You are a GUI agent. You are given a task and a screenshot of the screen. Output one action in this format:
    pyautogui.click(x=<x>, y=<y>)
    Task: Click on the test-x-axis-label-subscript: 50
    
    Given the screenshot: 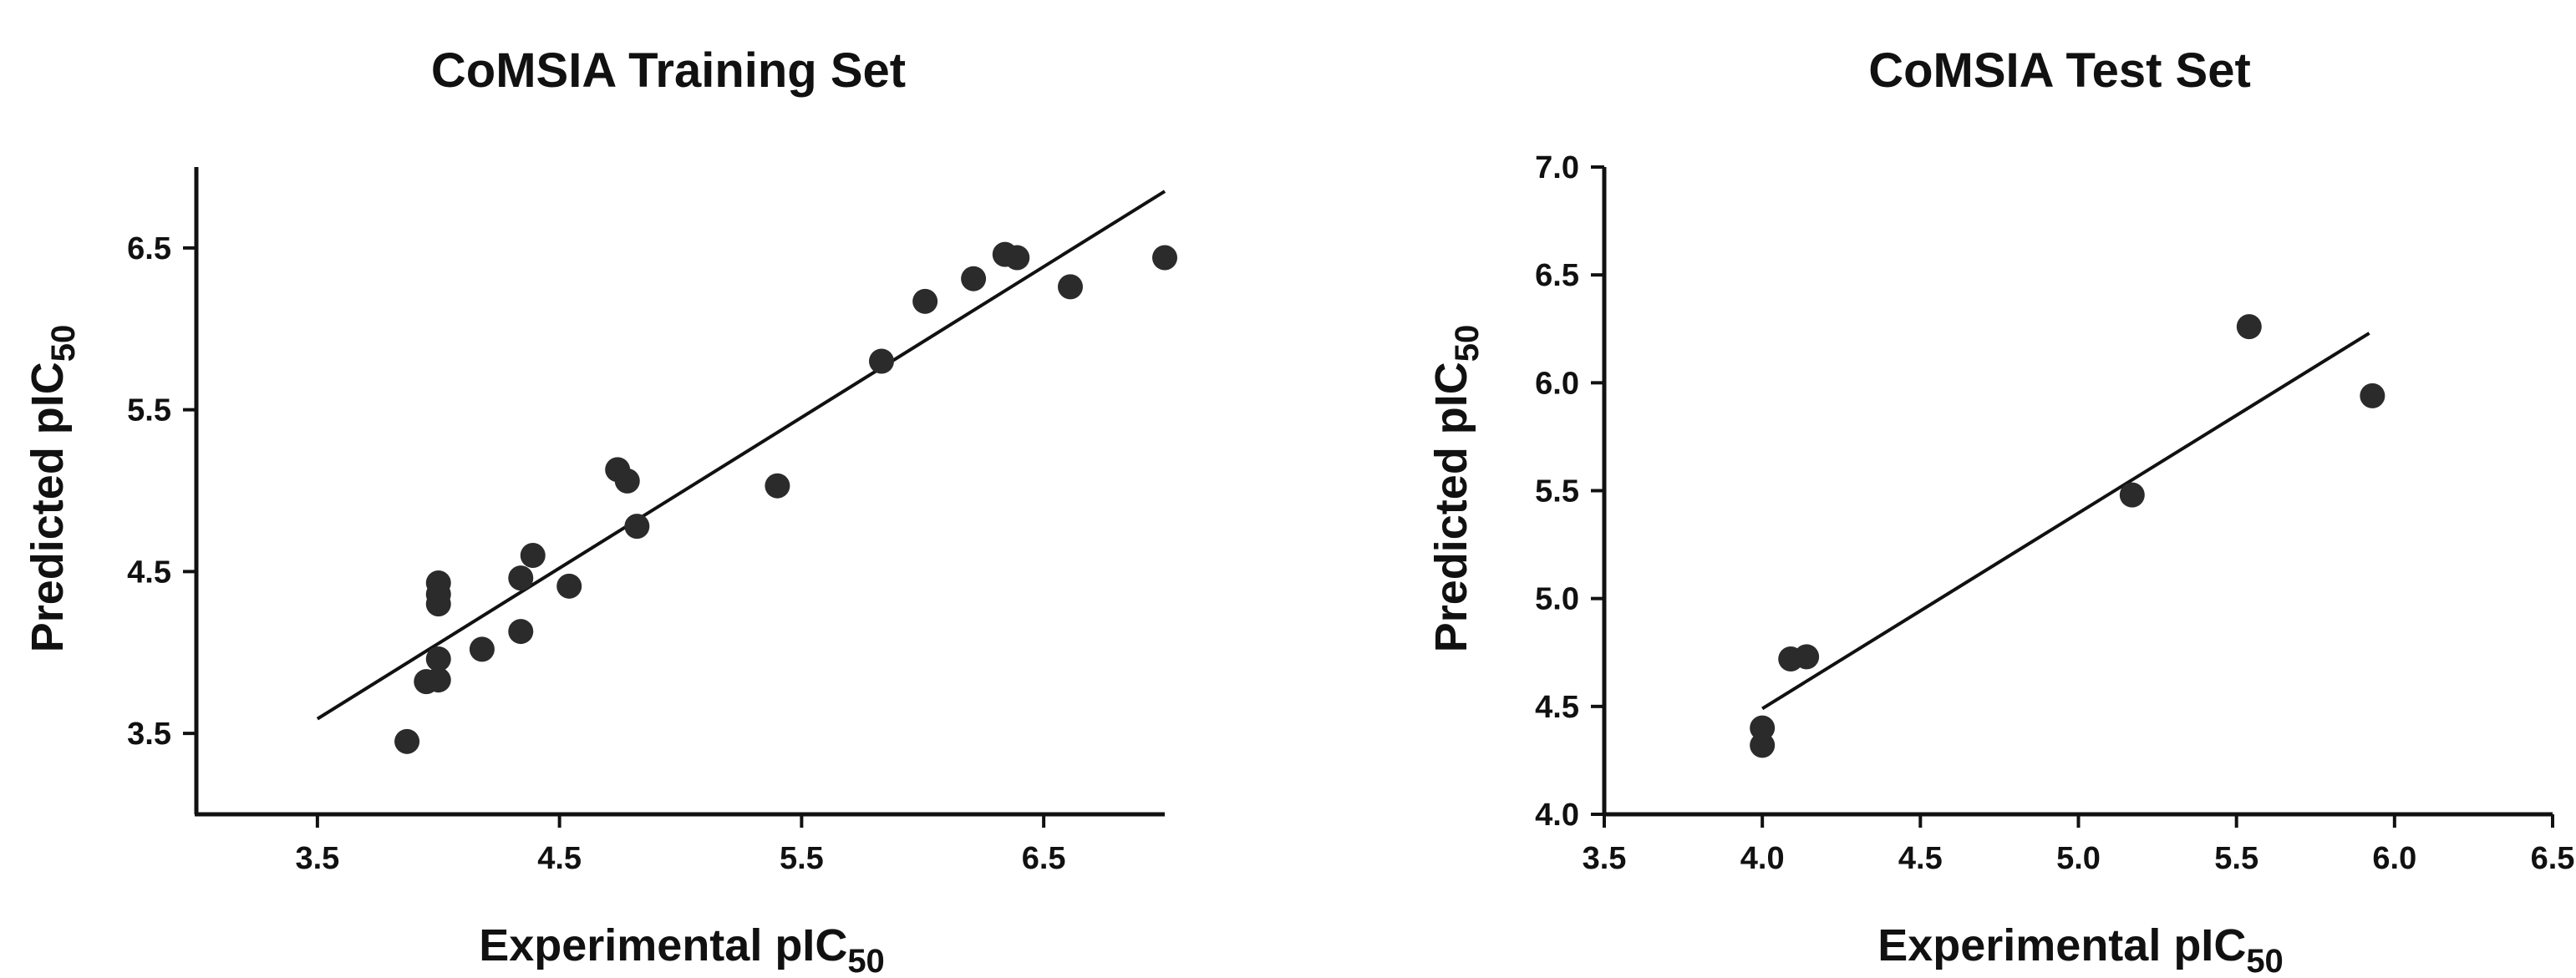 What is the action you would take?
    pyautogui.click(x=2265, y=960)
    